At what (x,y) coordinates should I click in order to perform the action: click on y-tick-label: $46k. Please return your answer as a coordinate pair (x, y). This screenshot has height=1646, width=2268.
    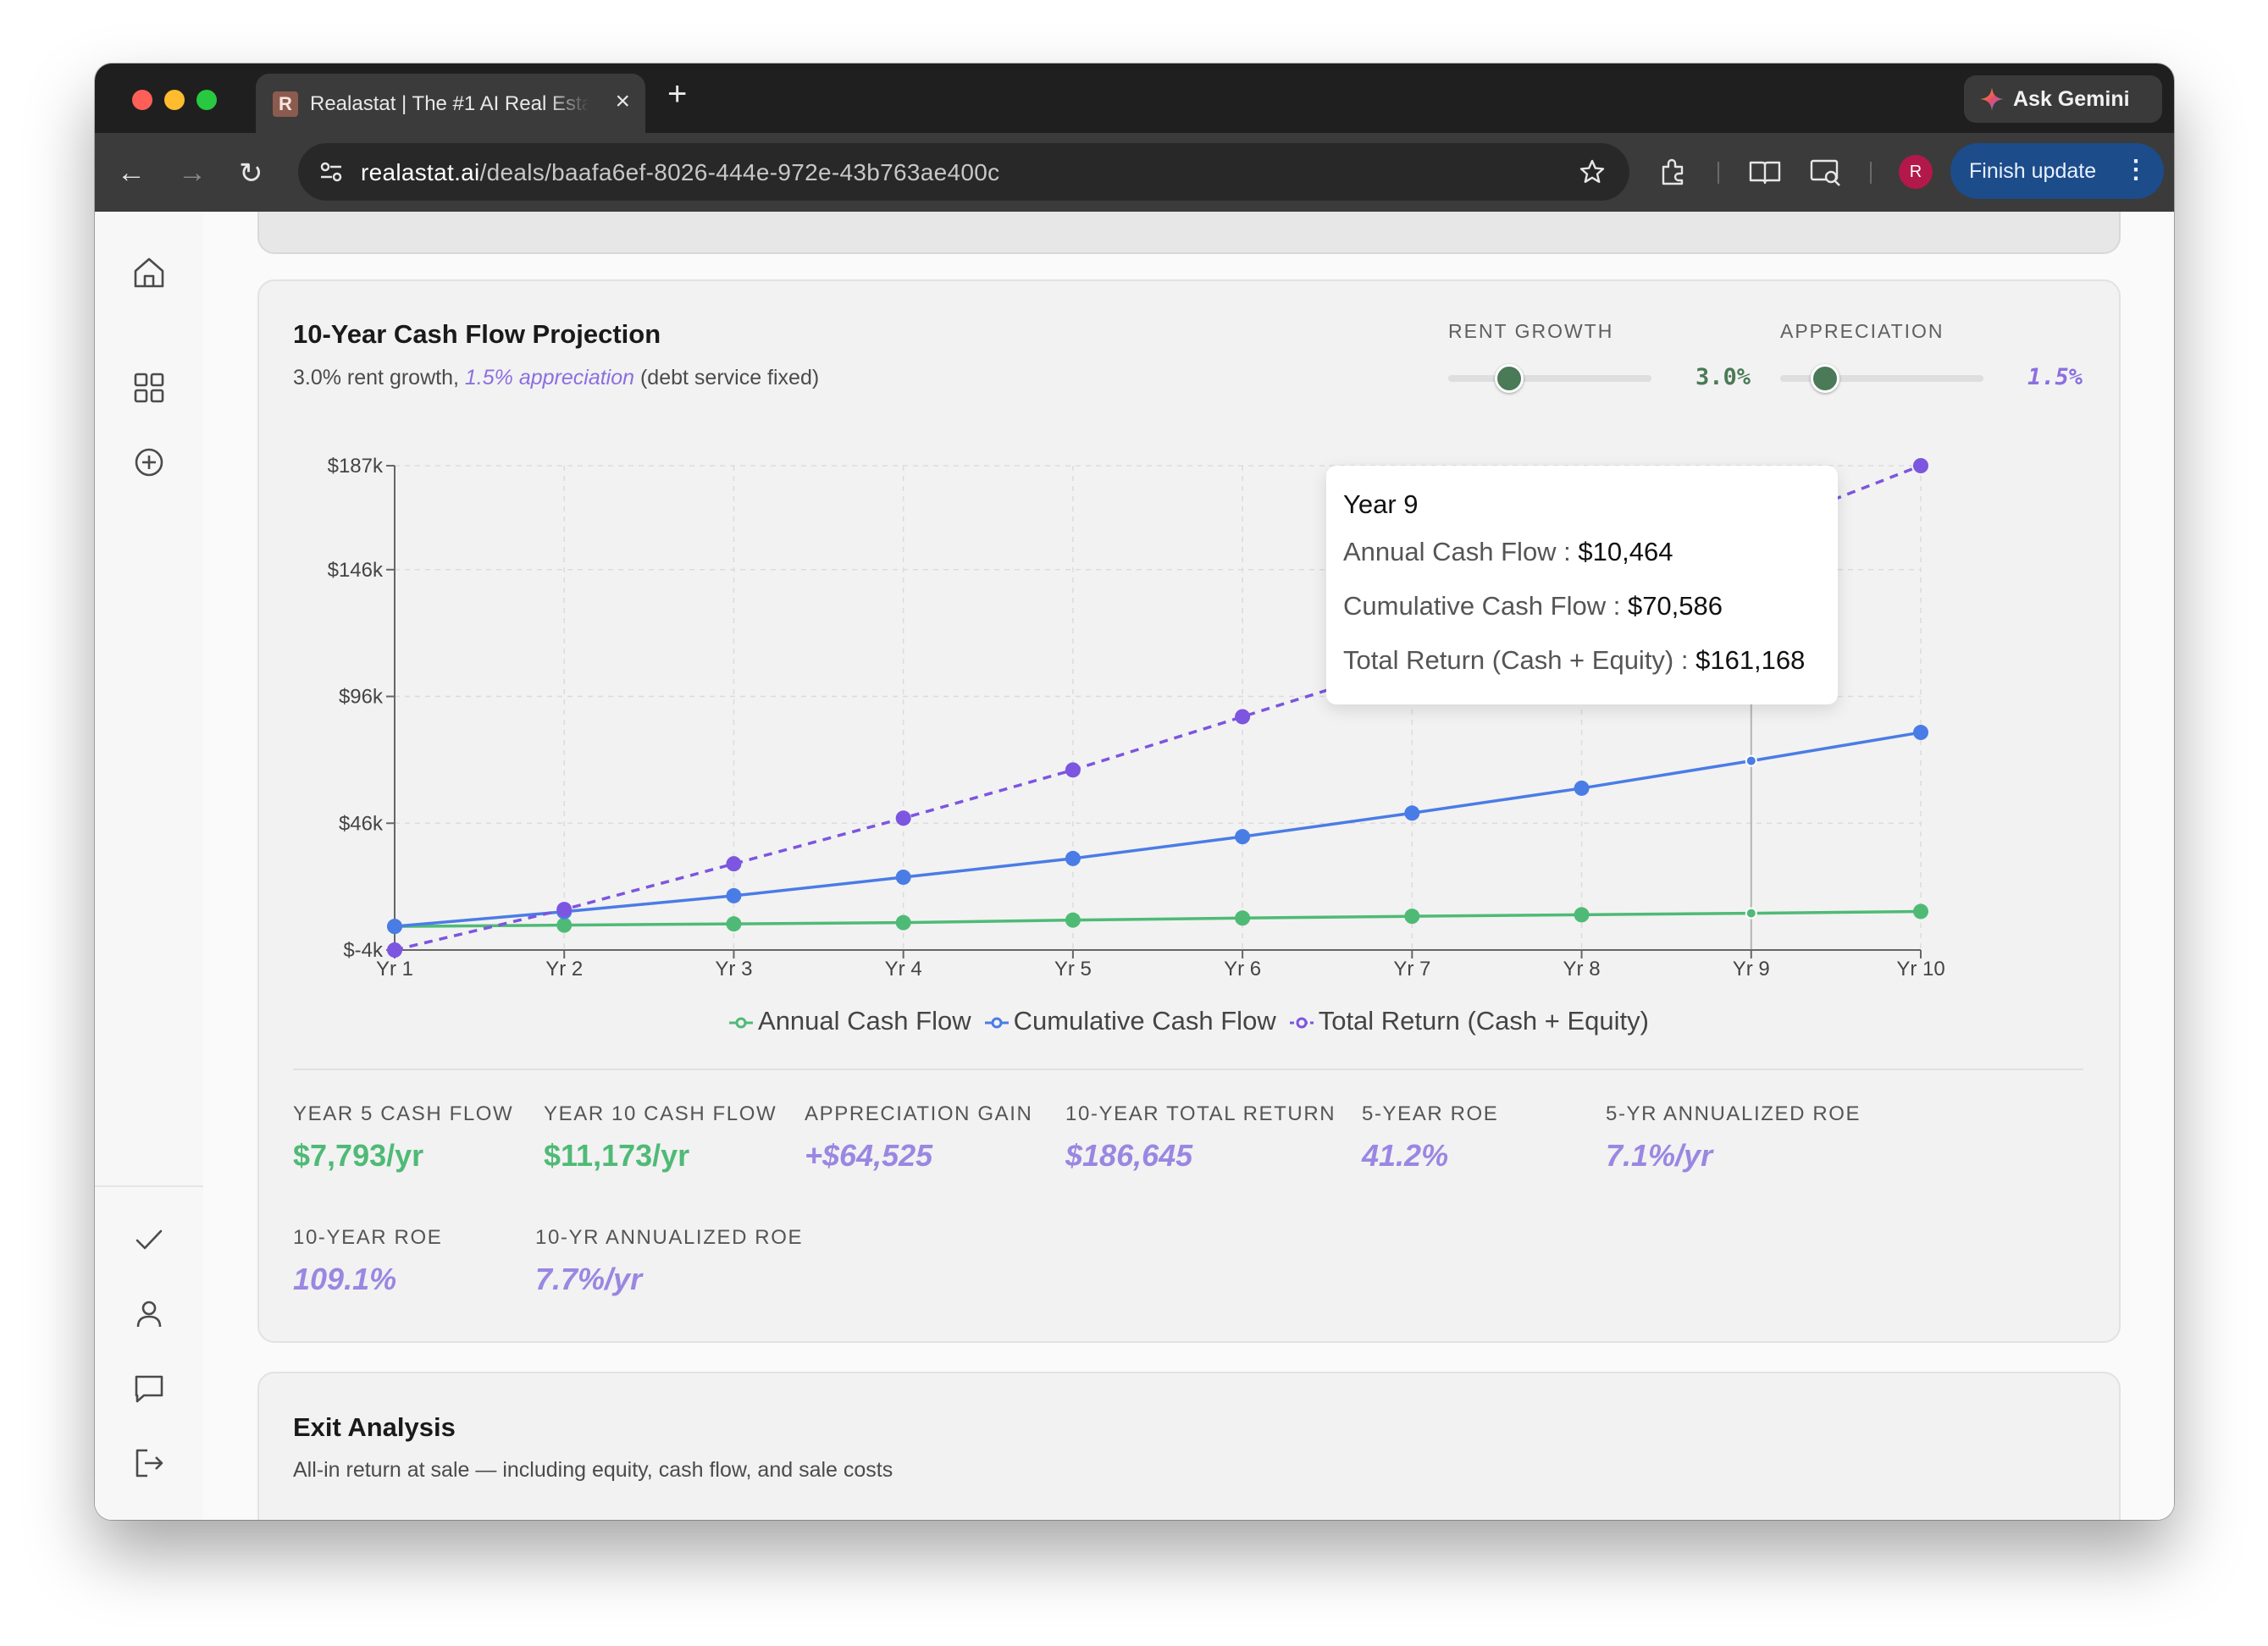
    Looking at the image, I should click on (361, 823).